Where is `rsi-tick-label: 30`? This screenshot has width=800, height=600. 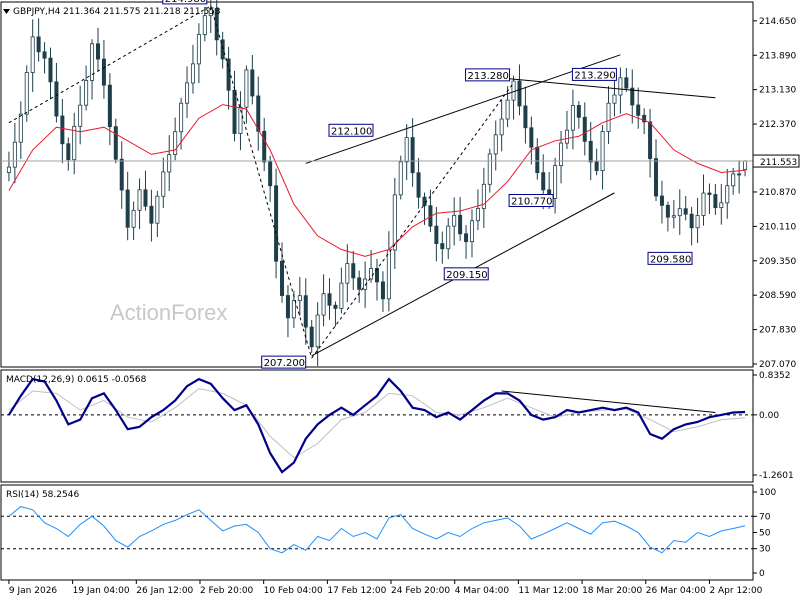
rsi-tick-label: 30 is located at coordinates (765, 550).